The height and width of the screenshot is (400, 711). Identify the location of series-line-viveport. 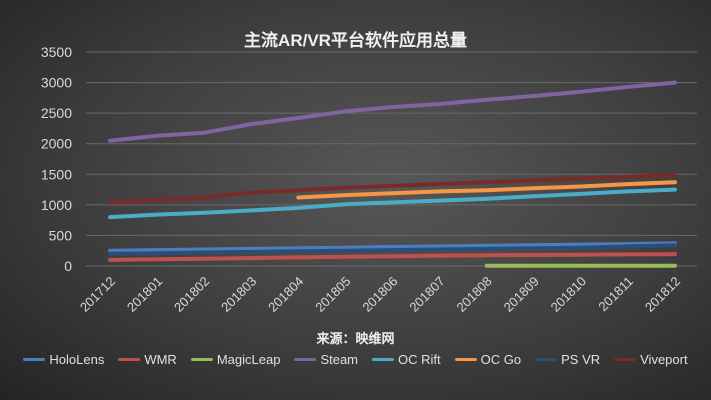
(392, 188).